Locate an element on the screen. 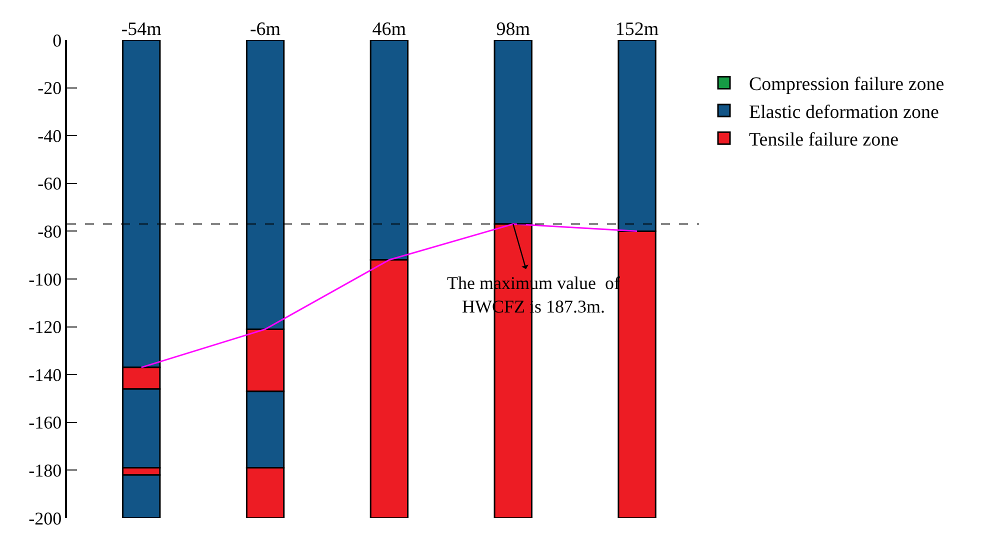 The image size is (987, 540). legend-label: Elastic deformation zone is located at coordinates (844, 112).